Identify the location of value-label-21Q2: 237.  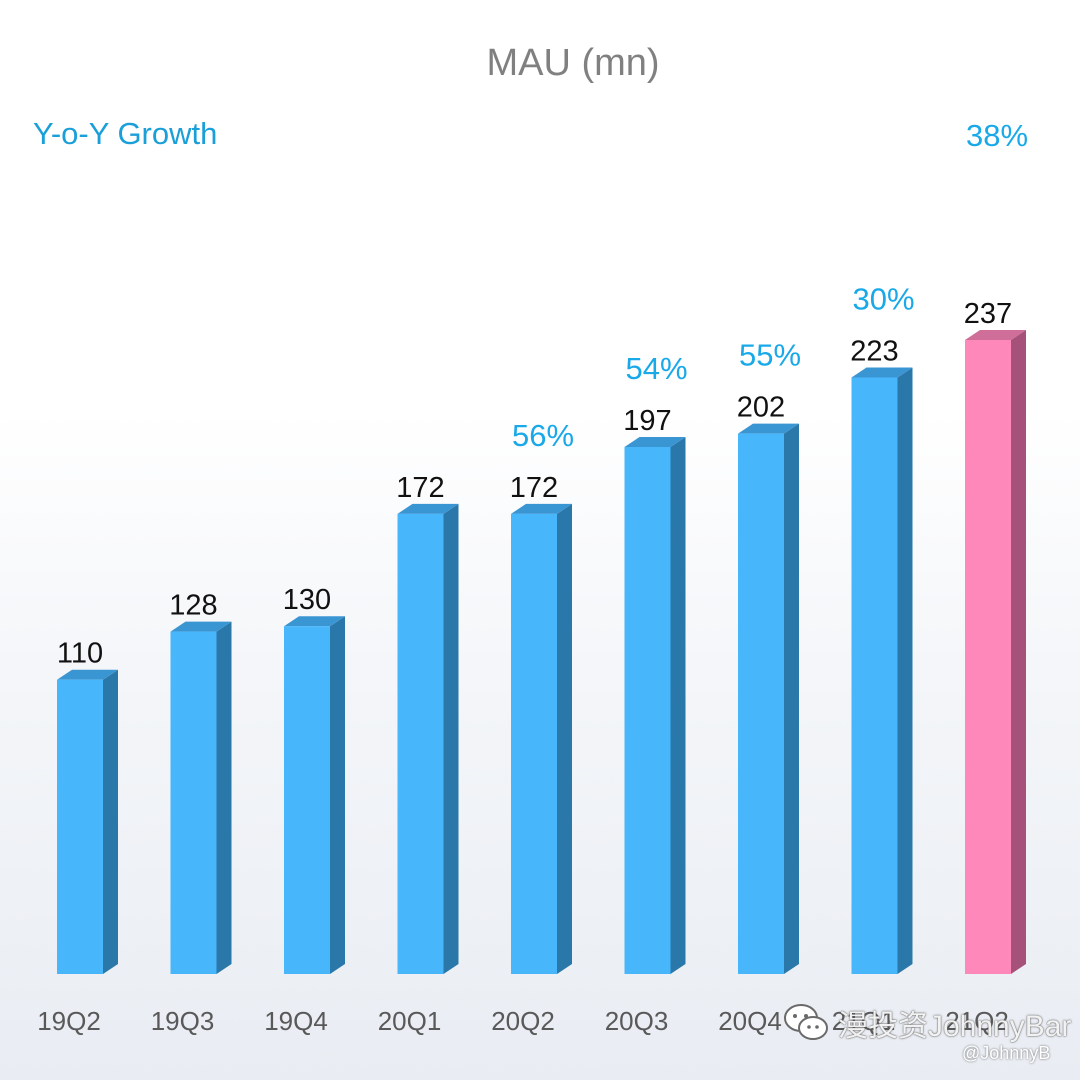
(988, 314).